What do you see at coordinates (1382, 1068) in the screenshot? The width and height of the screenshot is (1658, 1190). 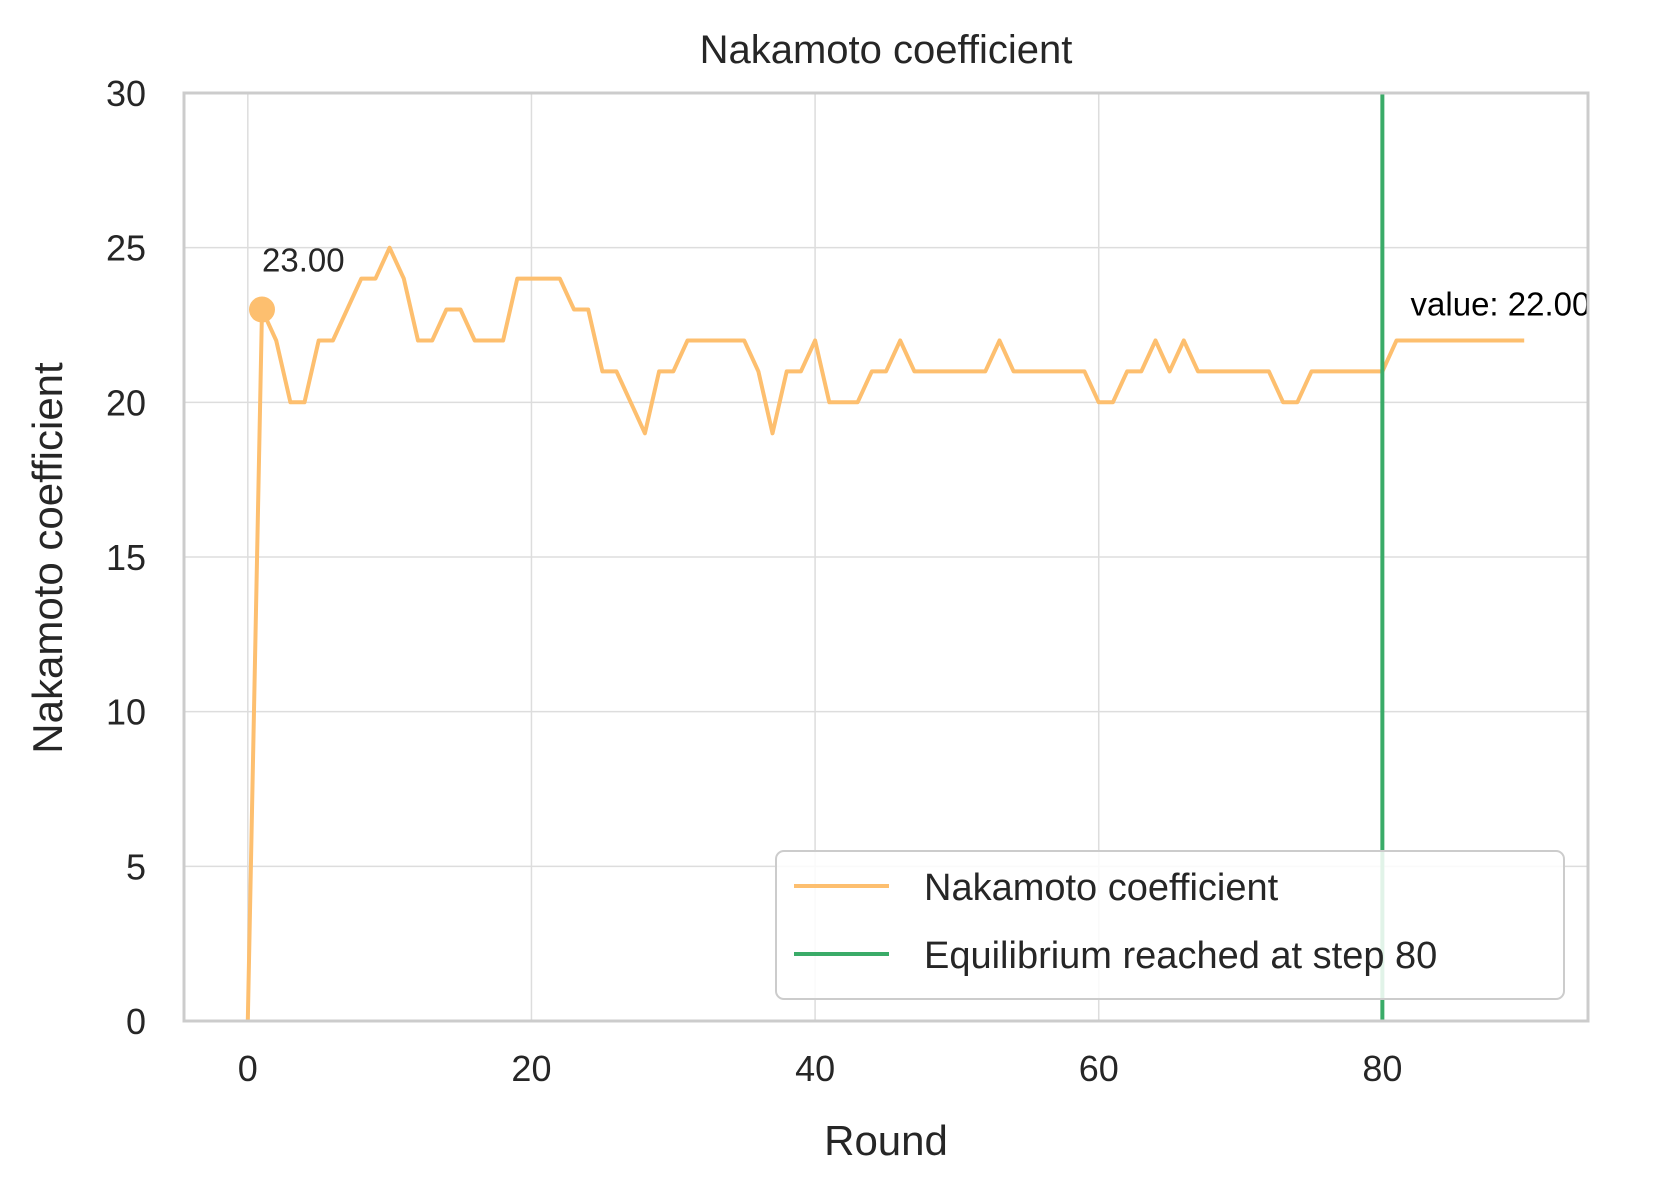 I see `x-tick-label: 80` at bounding box center [1382, 1068].